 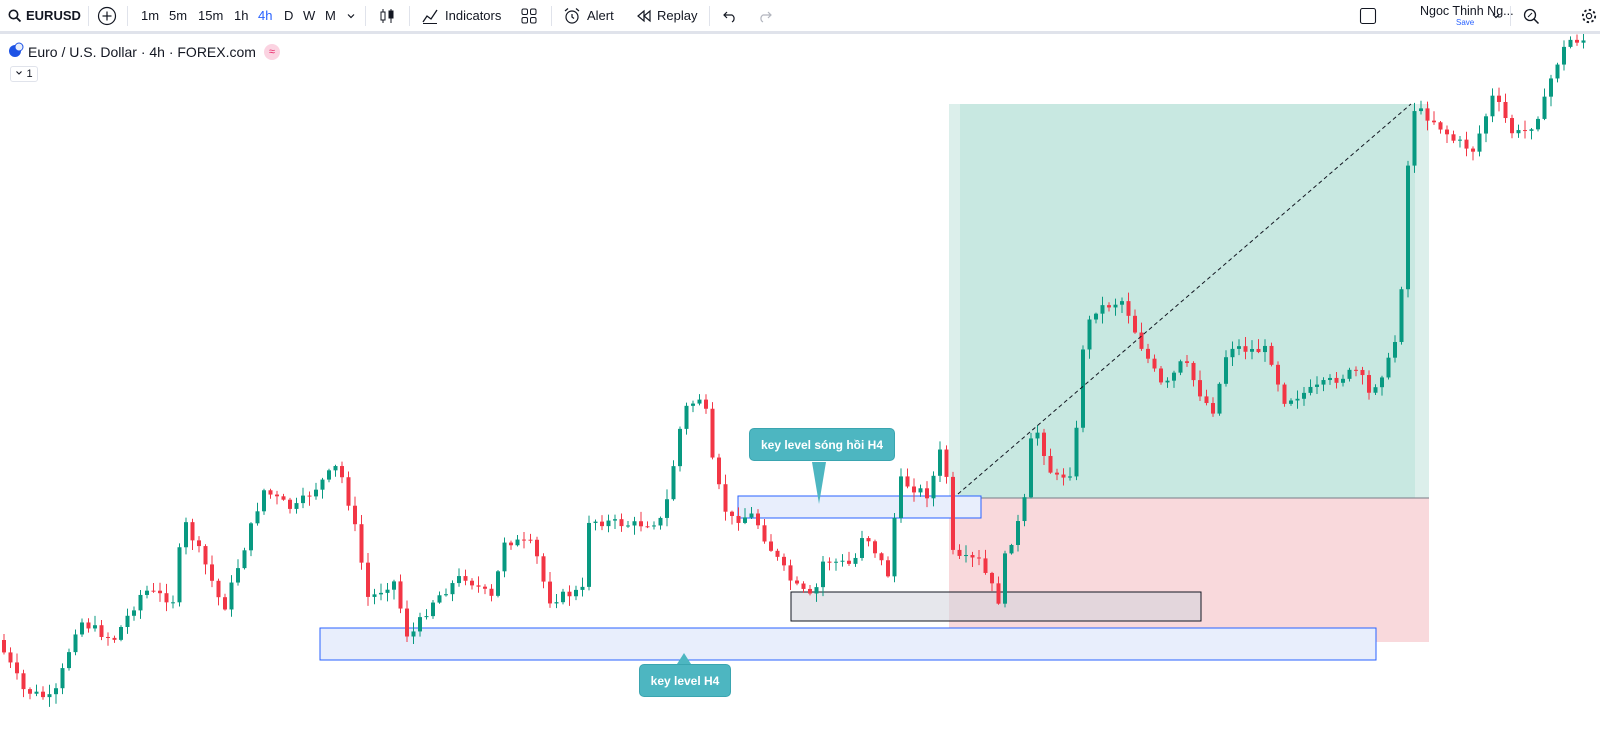 I want to click on user-menu: Ngoc Thinh Ng... Save, so click(x=1467, y=16).